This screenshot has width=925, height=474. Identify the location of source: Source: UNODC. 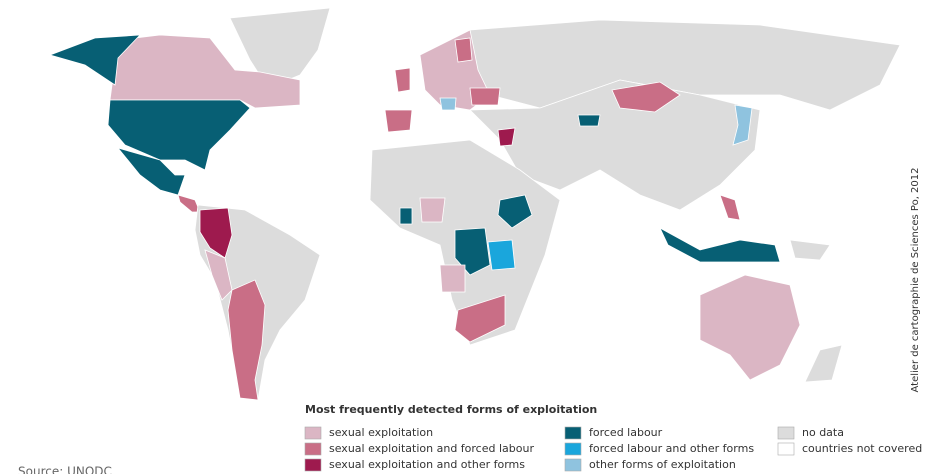
(65, 469).